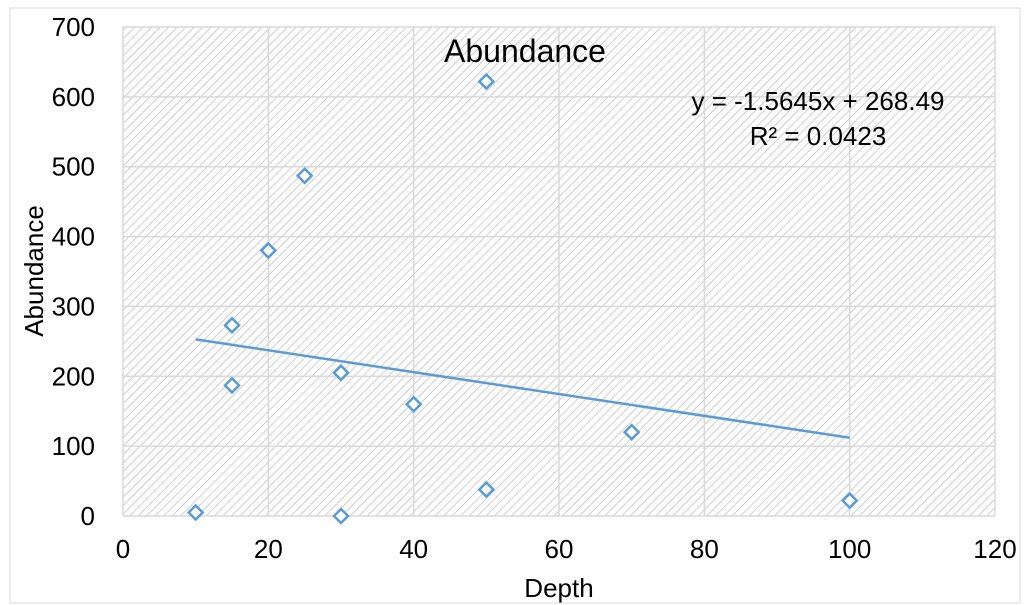  I want to click on x-axis-title: Depth, so click(558, 588).